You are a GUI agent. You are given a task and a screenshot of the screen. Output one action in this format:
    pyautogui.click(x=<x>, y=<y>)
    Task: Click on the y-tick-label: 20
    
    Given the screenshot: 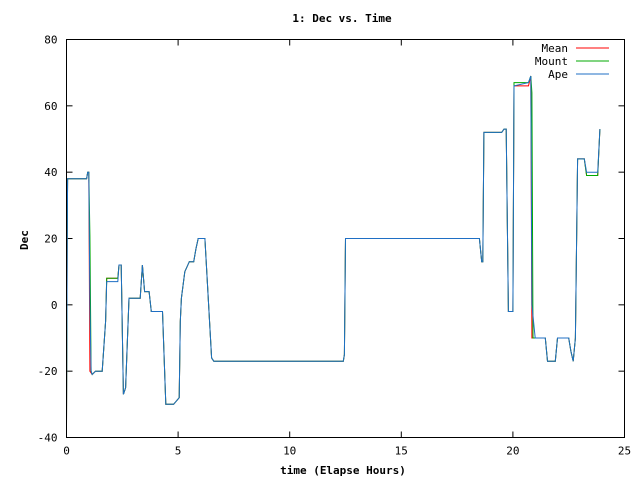 What is the action you would take?
    pyautogui.click(x=50, y=239)
    